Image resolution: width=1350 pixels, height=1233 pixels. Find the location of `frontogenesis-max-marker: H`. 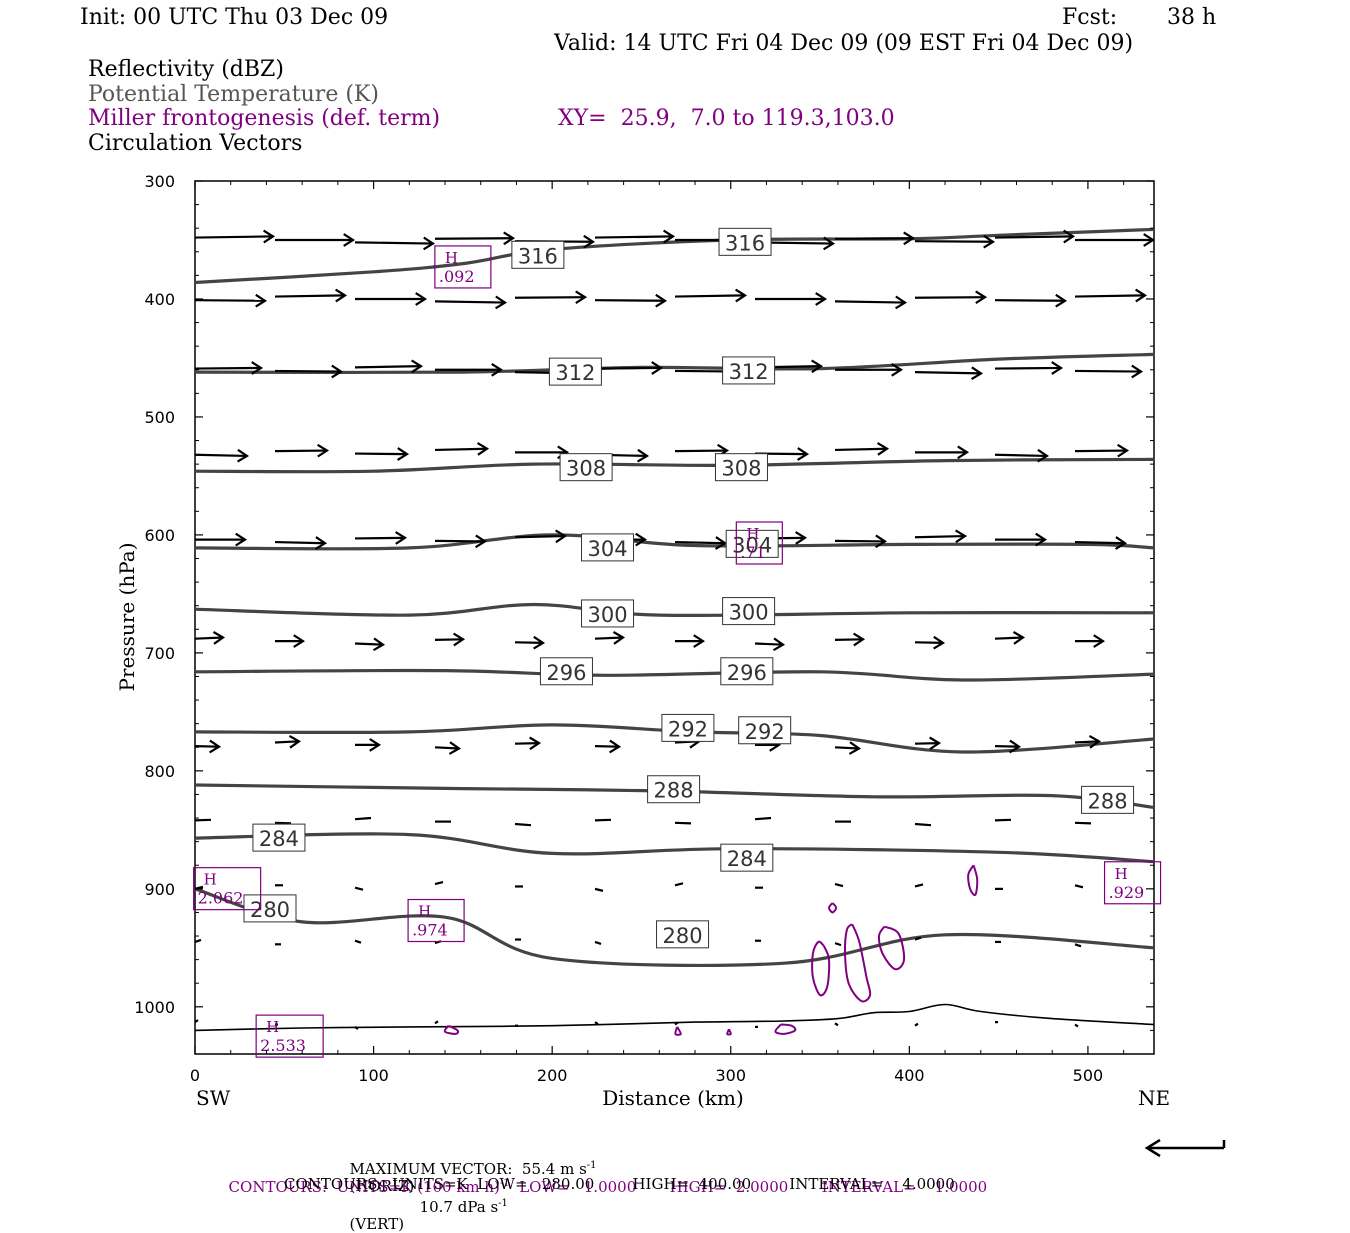

frontogenesis-max-marker: H is located at coordinates (1121, 874).